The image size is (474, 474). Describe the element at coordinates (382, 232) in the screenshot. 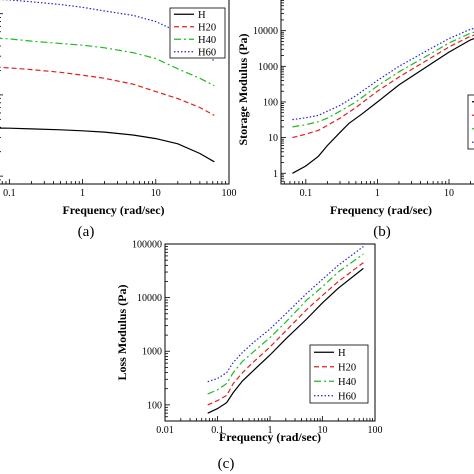

I see `panel-label: (b)` at that location.